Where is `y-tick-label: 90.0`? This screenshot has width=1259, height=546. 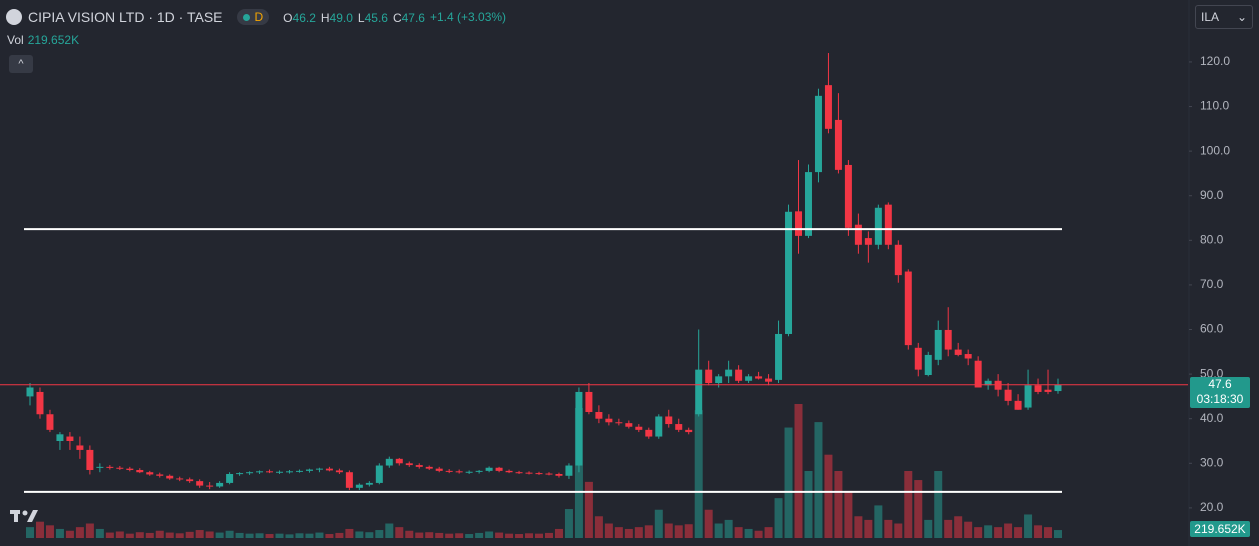
y-tick-label: 90.0 is located at coordinates (1212, 195).